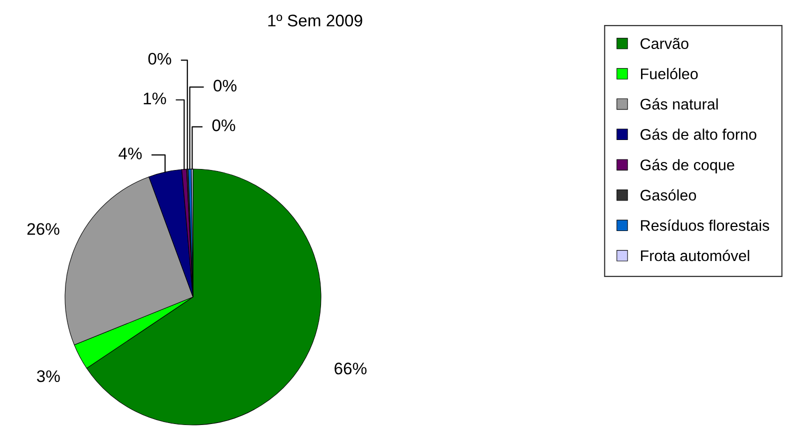 The height and width of the screenshot is (442, 810). I want to click on legend-label: Gás de coque, so click(687, 166).